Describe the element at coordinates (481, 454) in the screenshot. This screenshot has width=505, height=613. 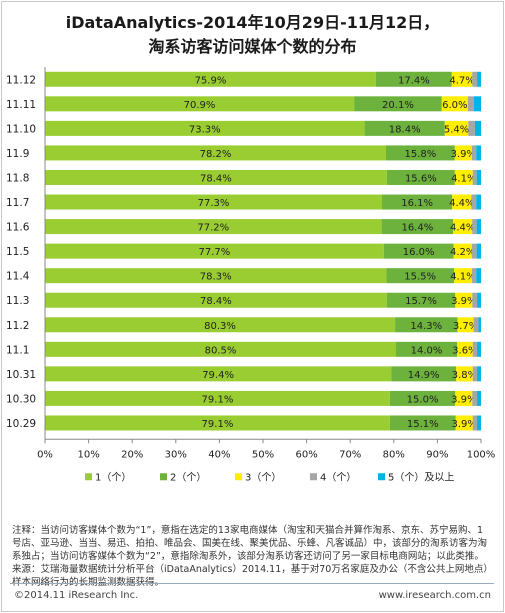
I see `x-tick-label: 100%` at that location.